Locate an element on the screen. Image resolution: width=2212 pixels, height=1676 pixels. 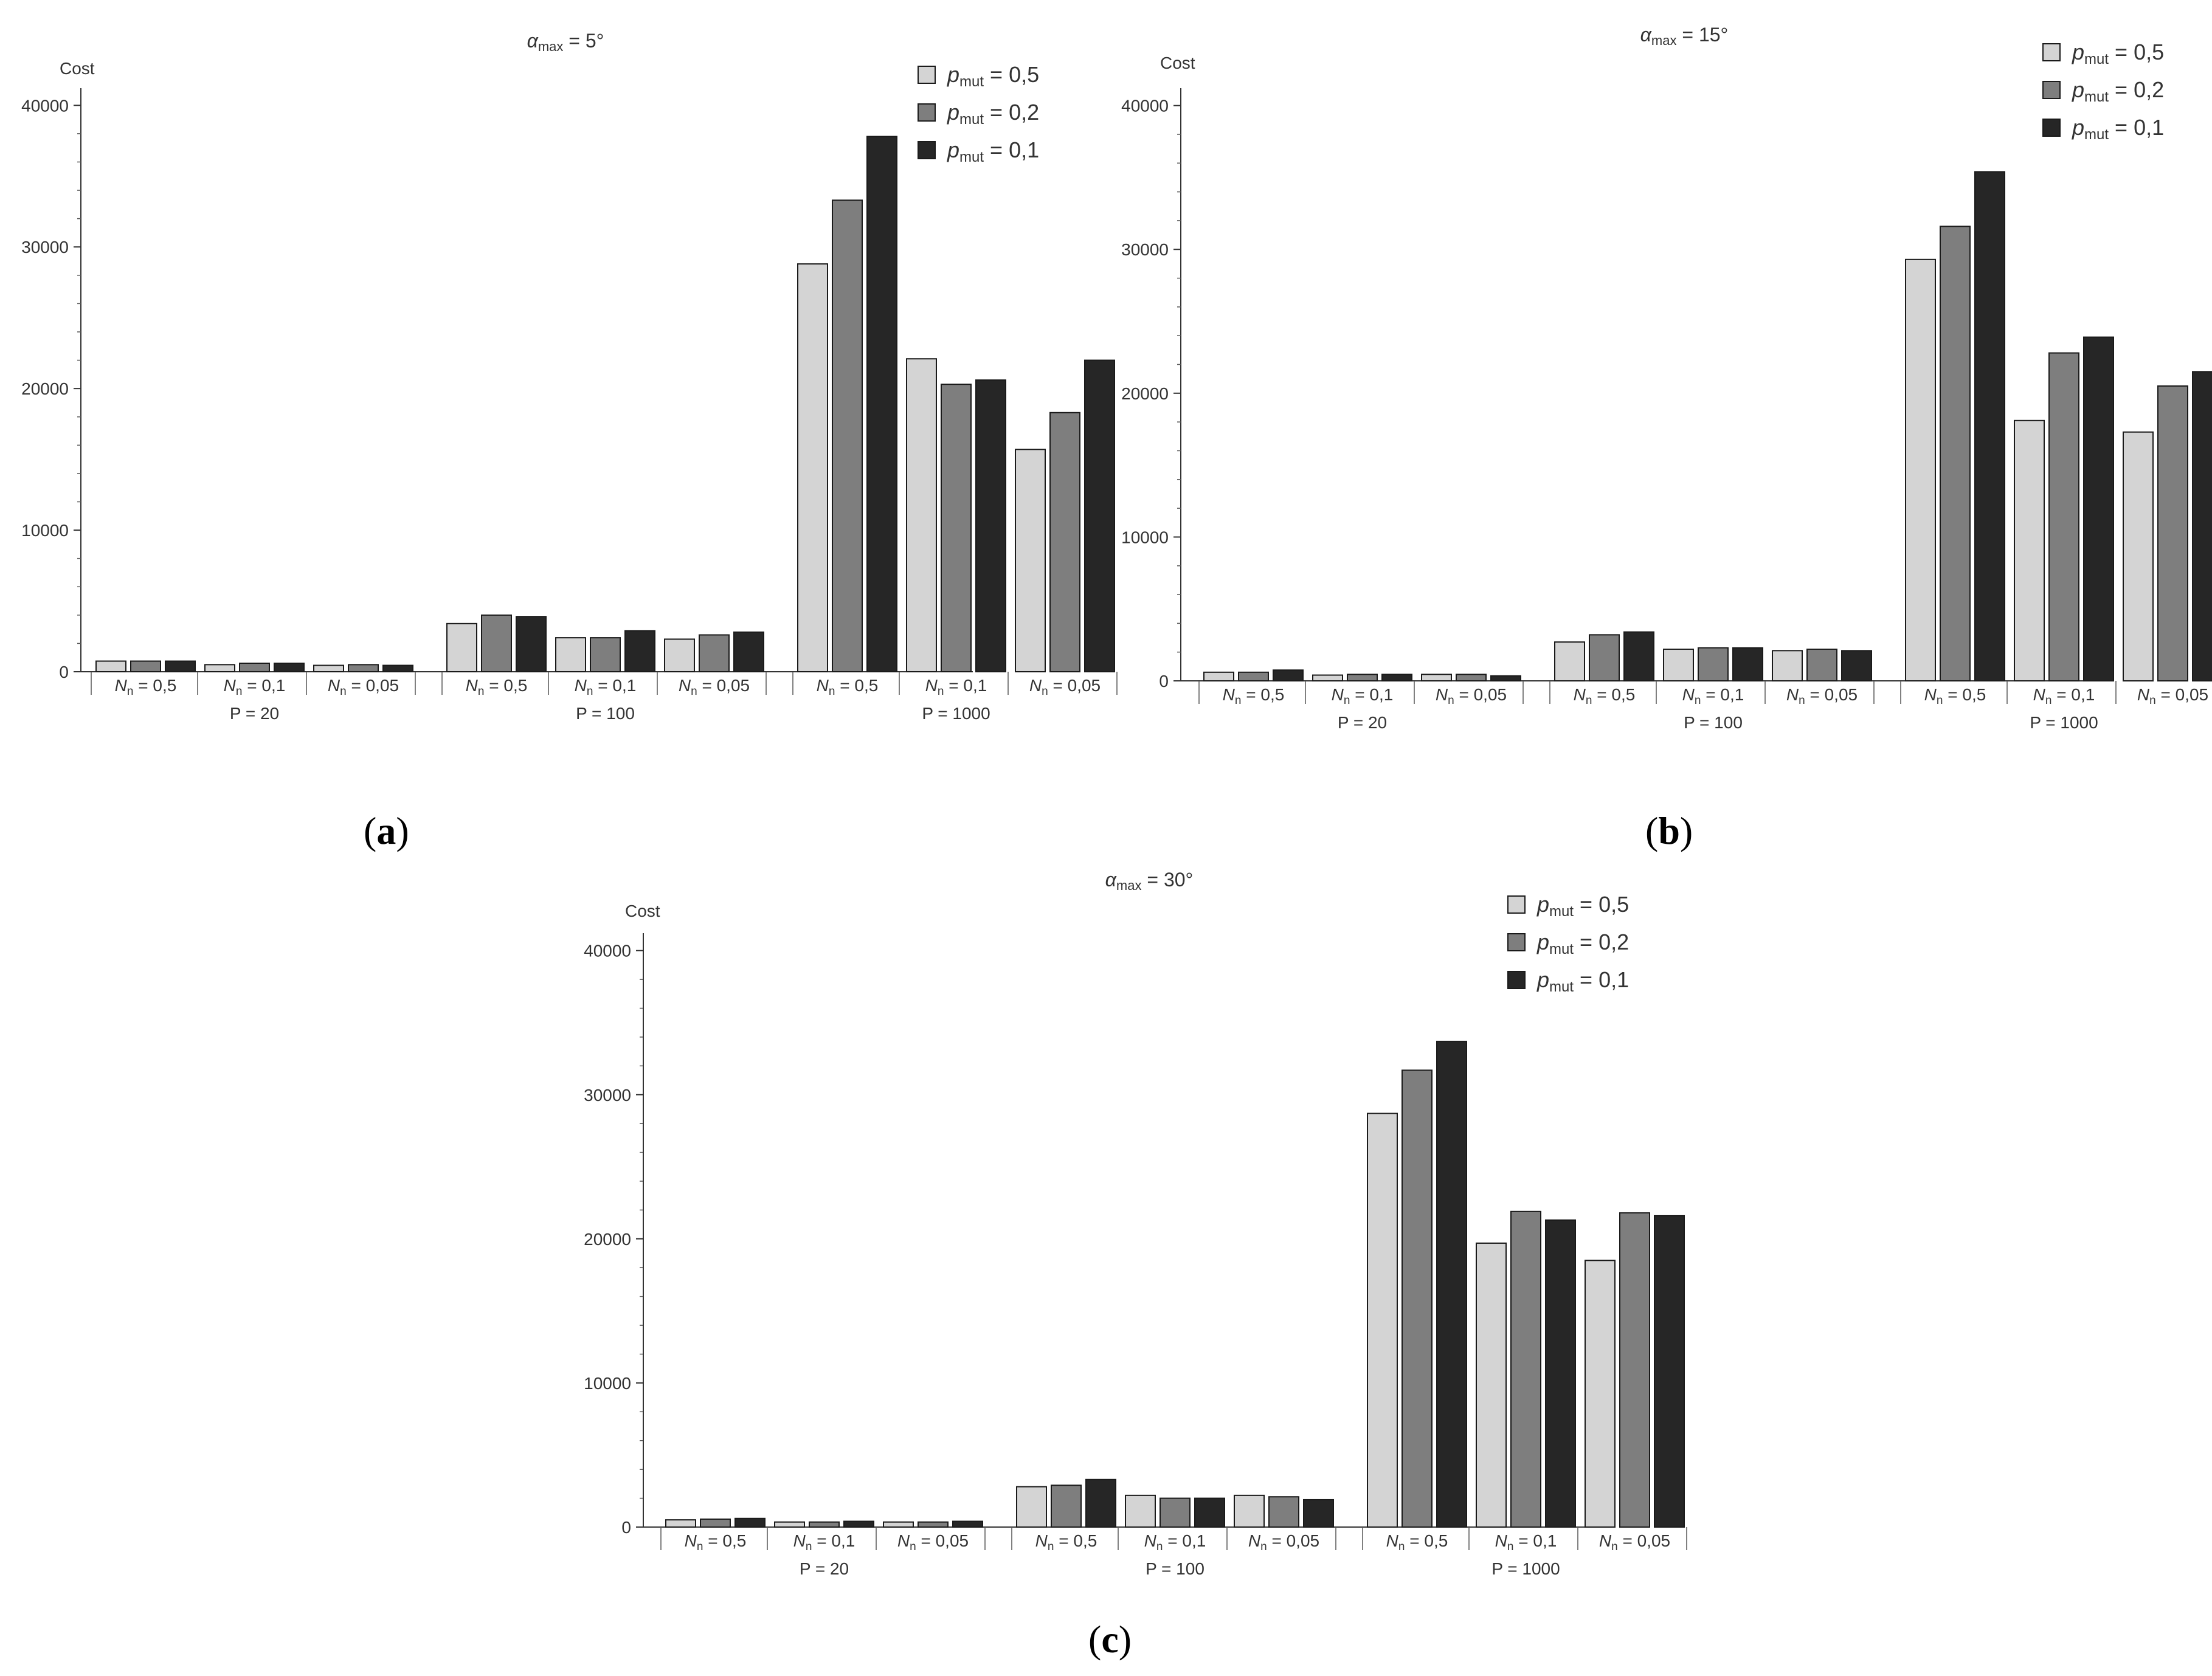
group-label: P = 100 is located at coordinates (1713, 722).